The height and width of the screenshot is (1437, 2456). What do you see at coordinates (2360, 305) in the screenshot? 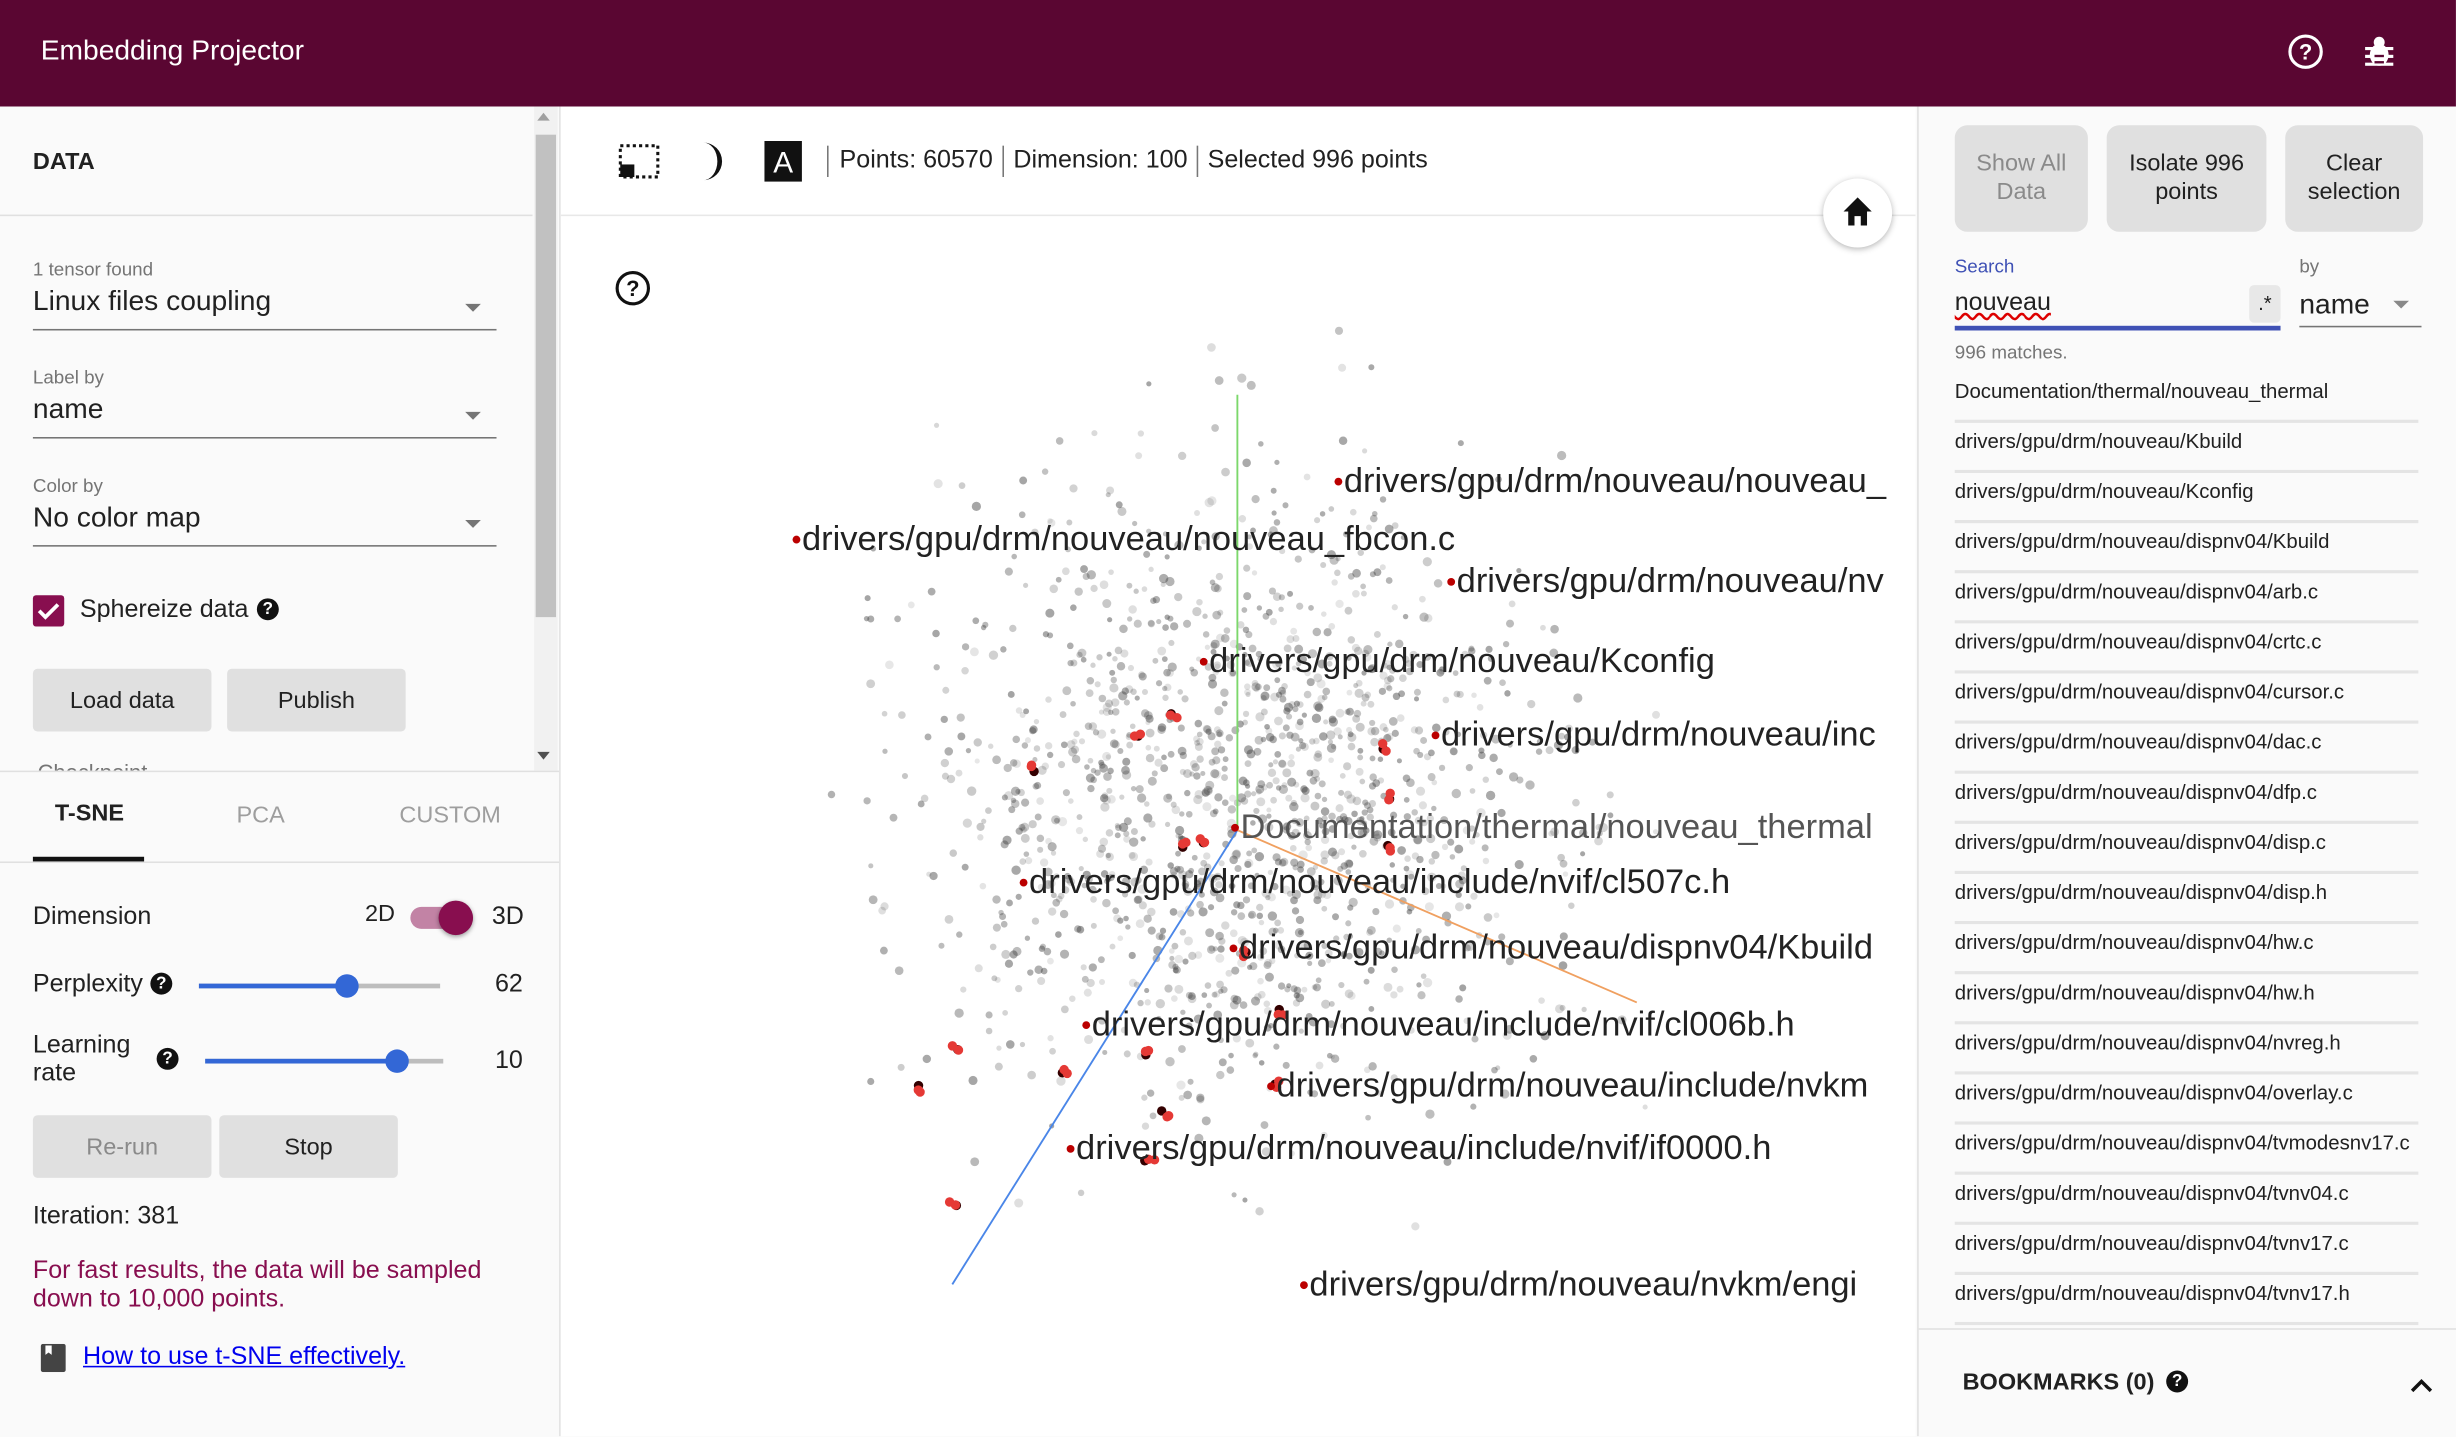
I see `search-by-select: name` at bounding box center [2360, 305].